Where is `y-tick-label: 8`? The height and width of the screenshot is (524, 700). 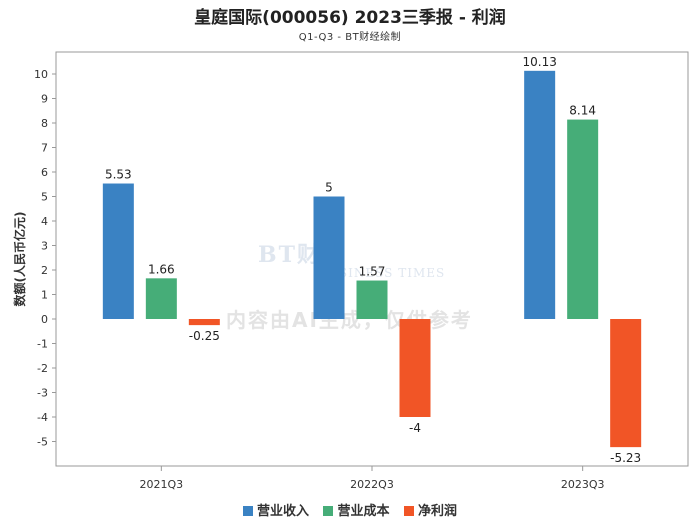
y-tick-label: 8 is located at coordinates (44, 123).